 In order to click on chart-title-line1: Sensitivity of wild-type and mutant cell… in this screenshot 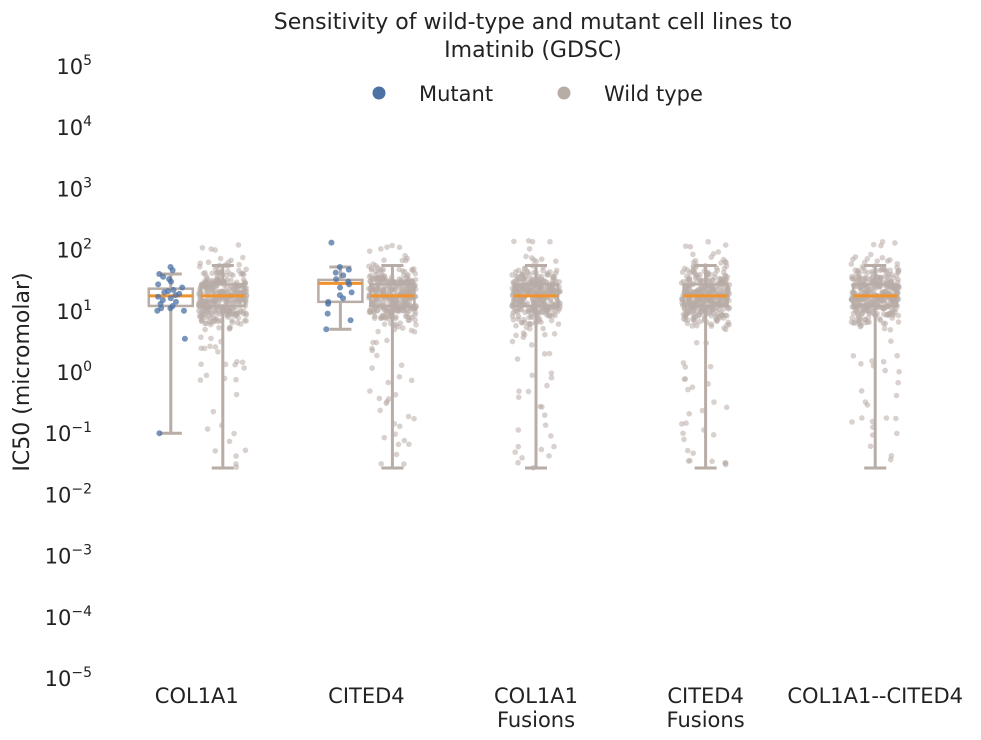, I will do `click(533, 22)`.